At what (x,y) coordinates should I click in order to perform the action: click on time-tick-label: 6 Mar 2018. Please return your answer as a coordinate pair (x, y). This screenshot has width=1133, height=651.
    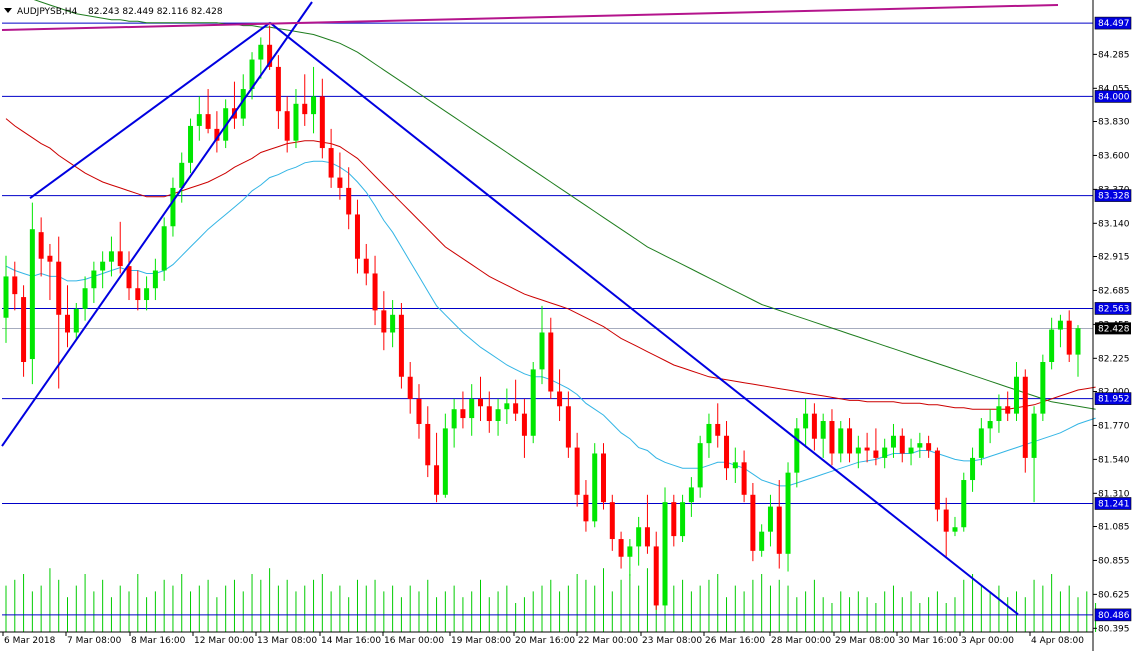
    Looking at the image, I should click on (30, 641).